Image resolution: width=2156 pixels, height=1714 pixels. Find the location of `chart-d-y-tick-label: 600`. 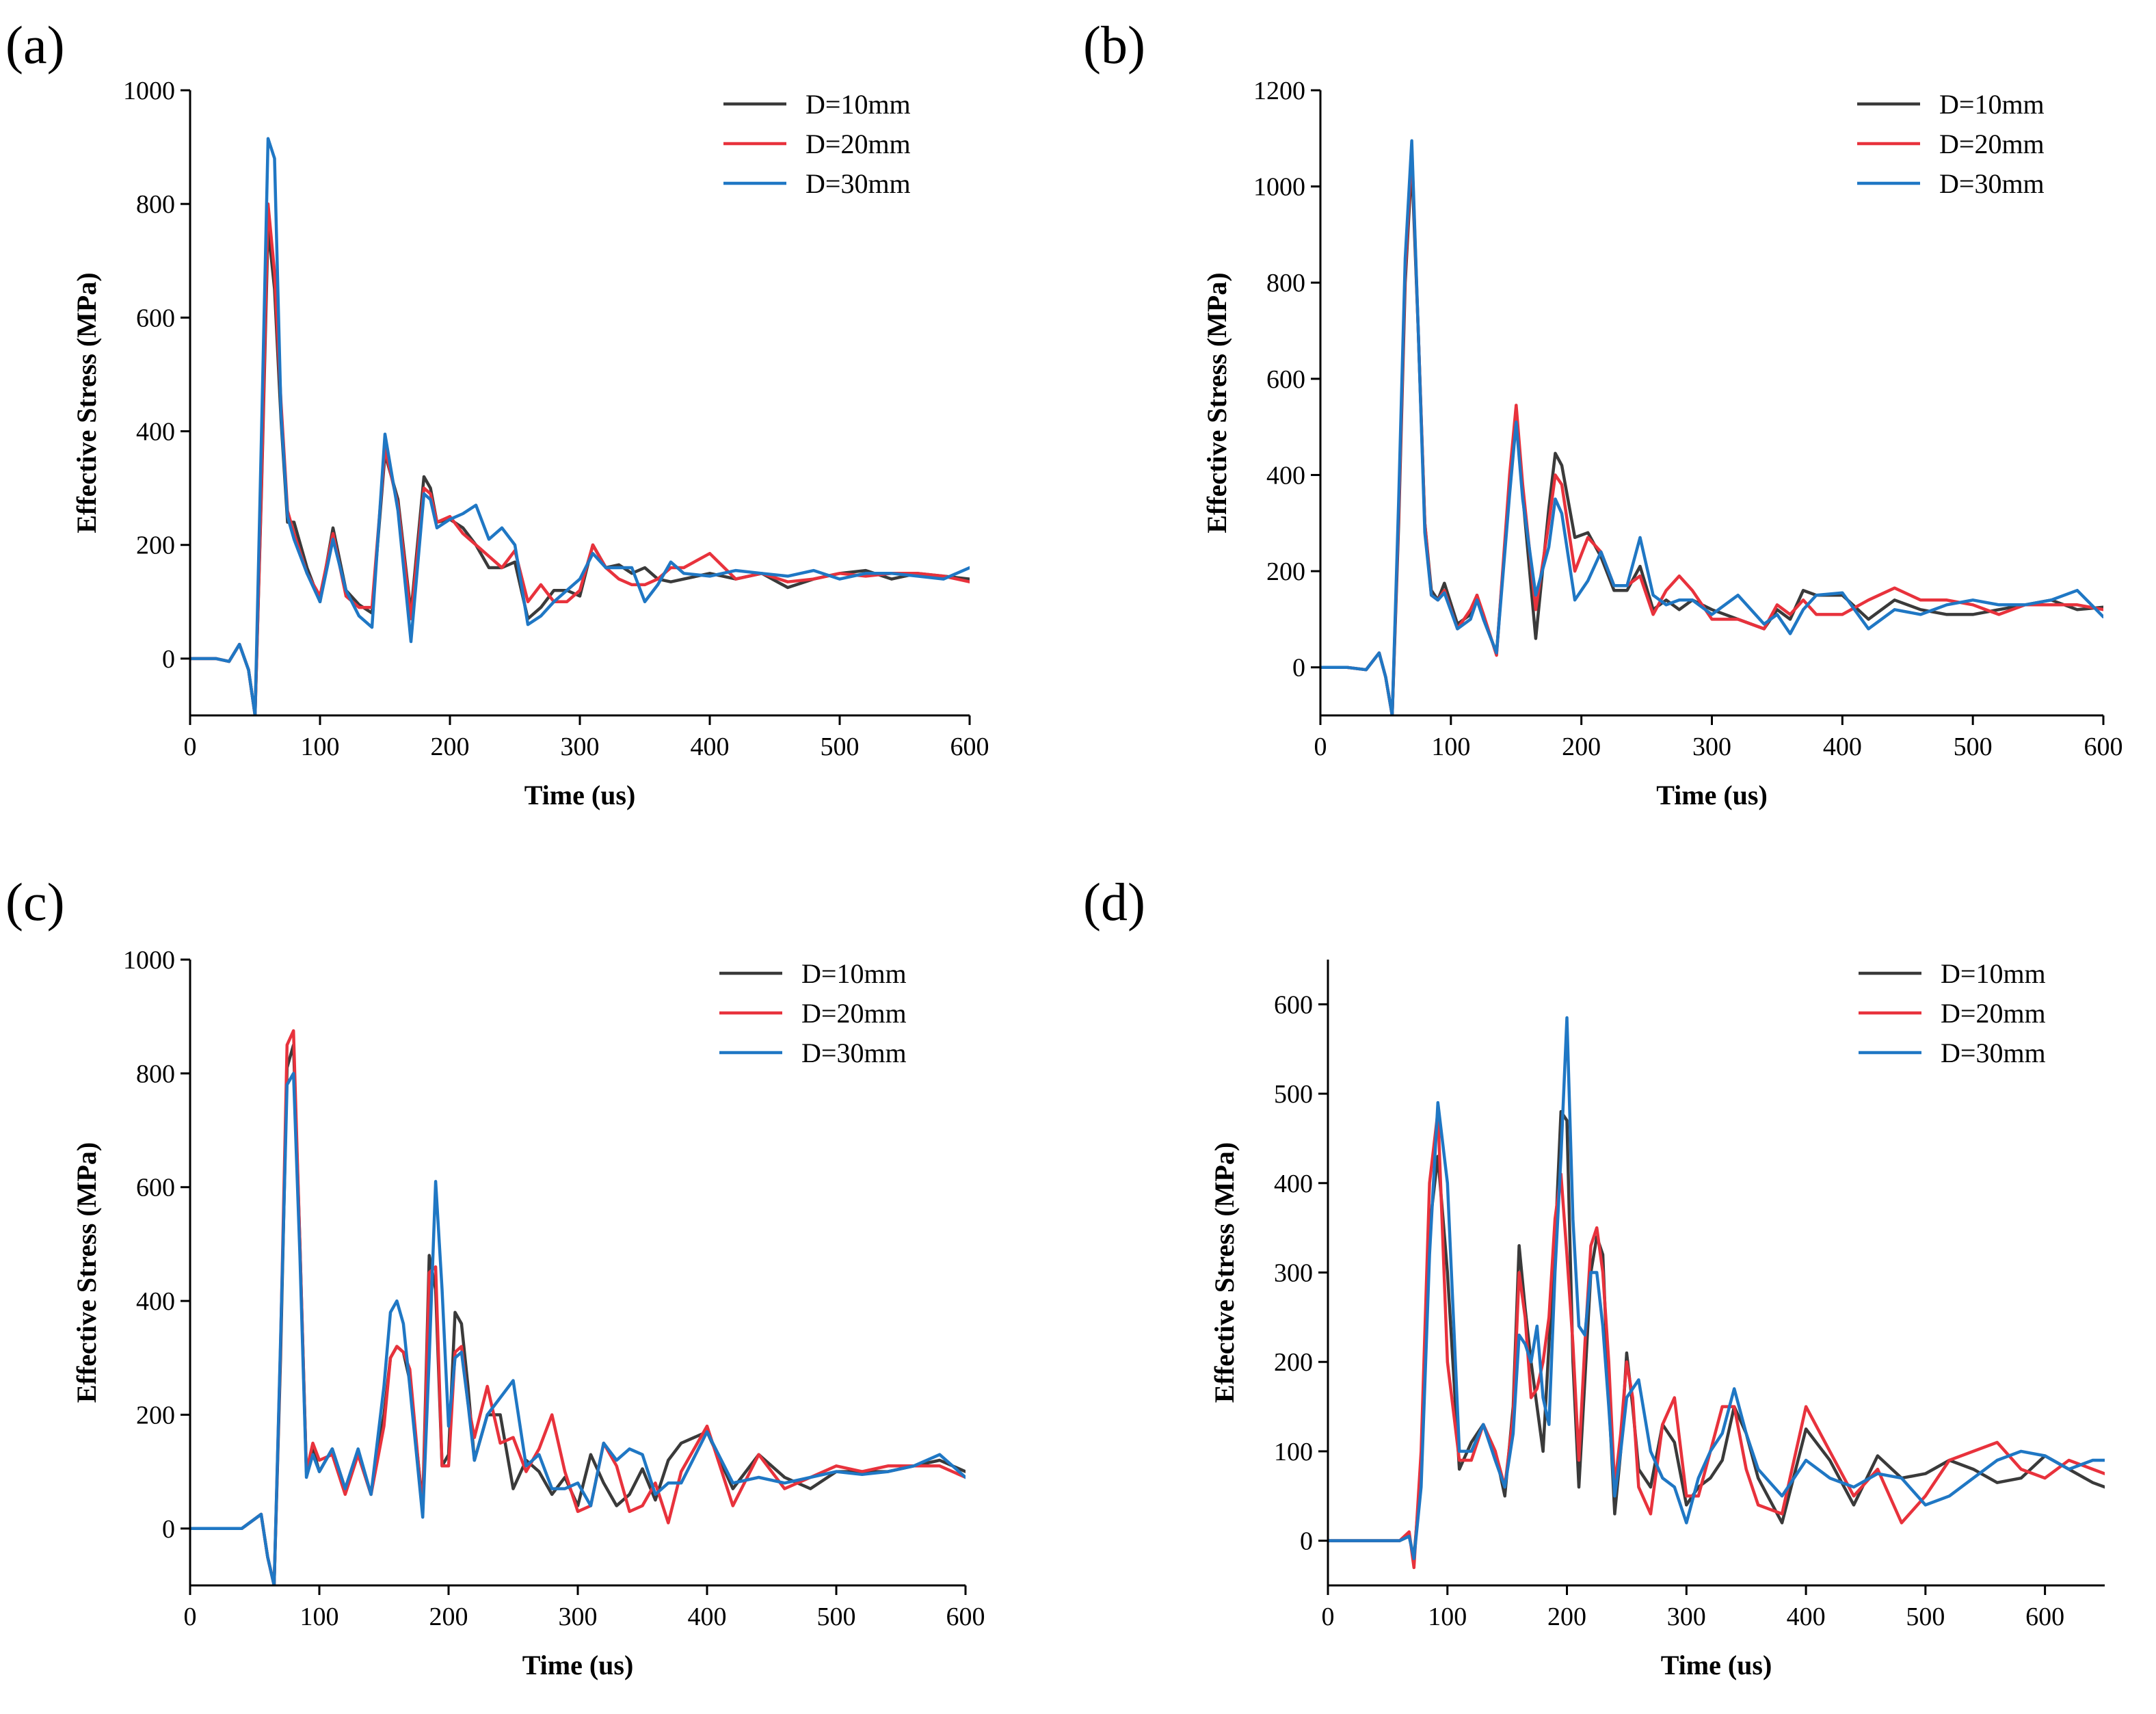

chart-d-y-tick-label: 600 is located at coordinates (1293, 1004).